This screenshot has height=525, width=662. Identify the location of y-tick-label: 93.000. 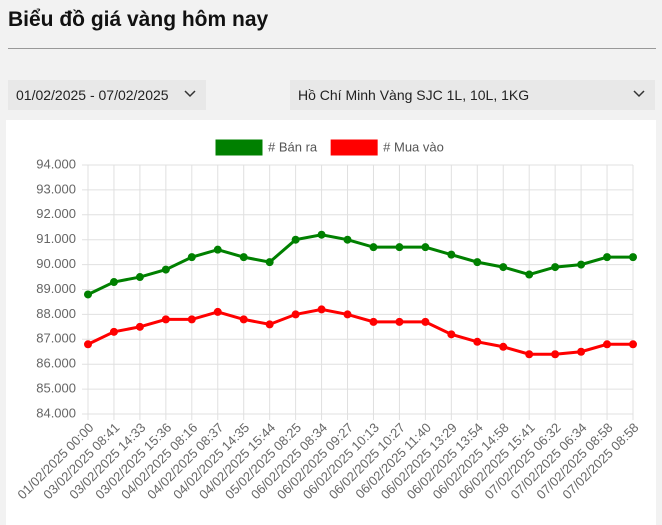
(56, 188).